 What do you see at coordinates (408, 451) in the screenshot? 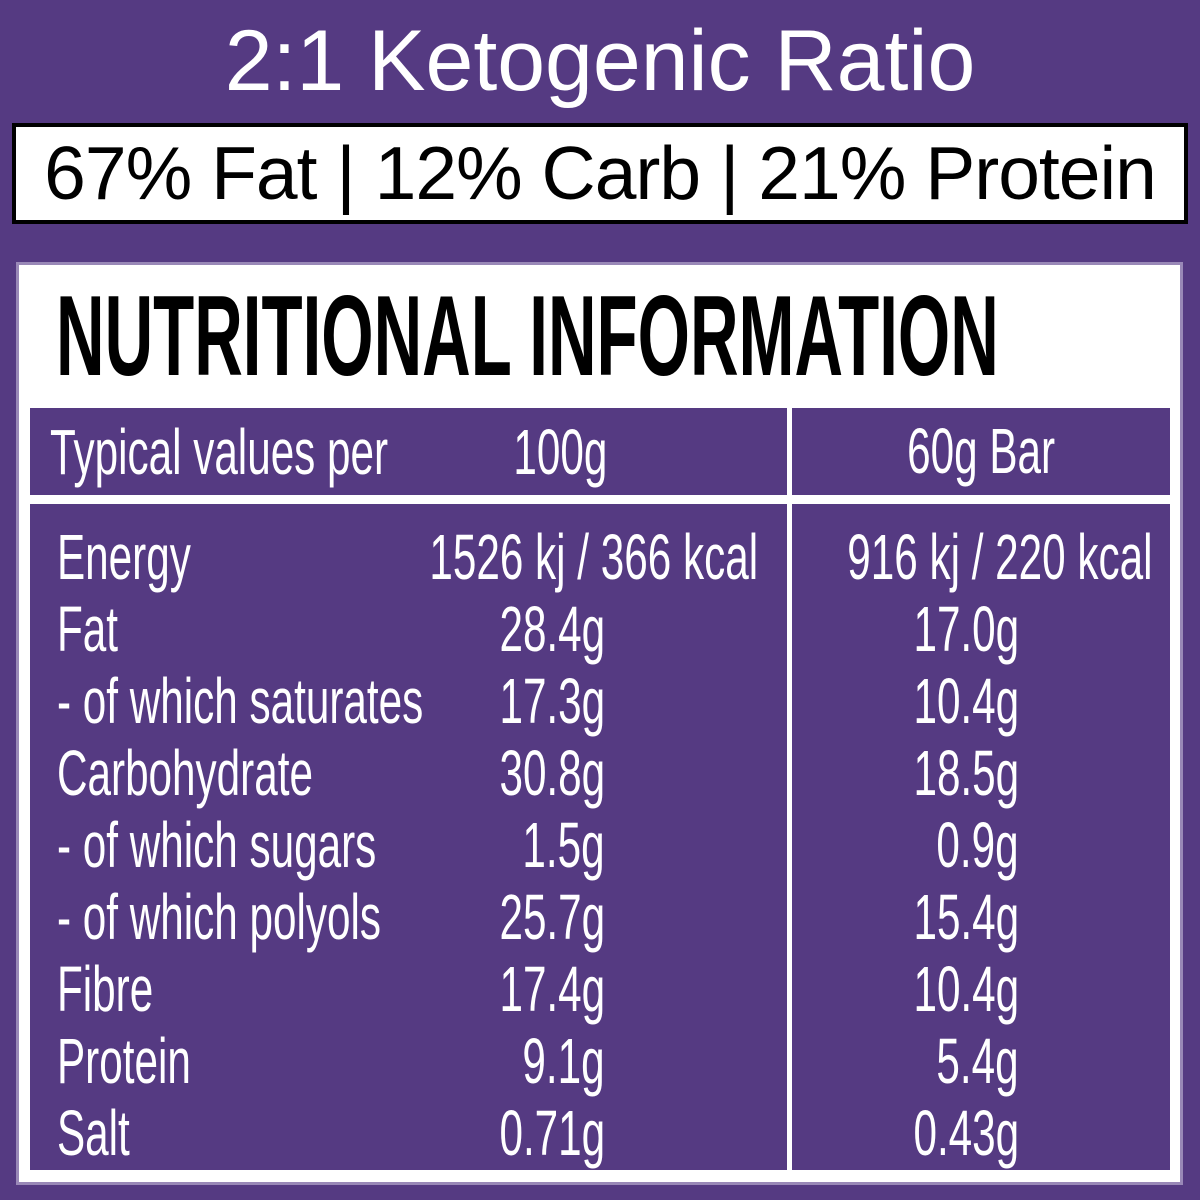
I see `header-100g-cell: Typical values per 100g` at bounding box center [408, 451].